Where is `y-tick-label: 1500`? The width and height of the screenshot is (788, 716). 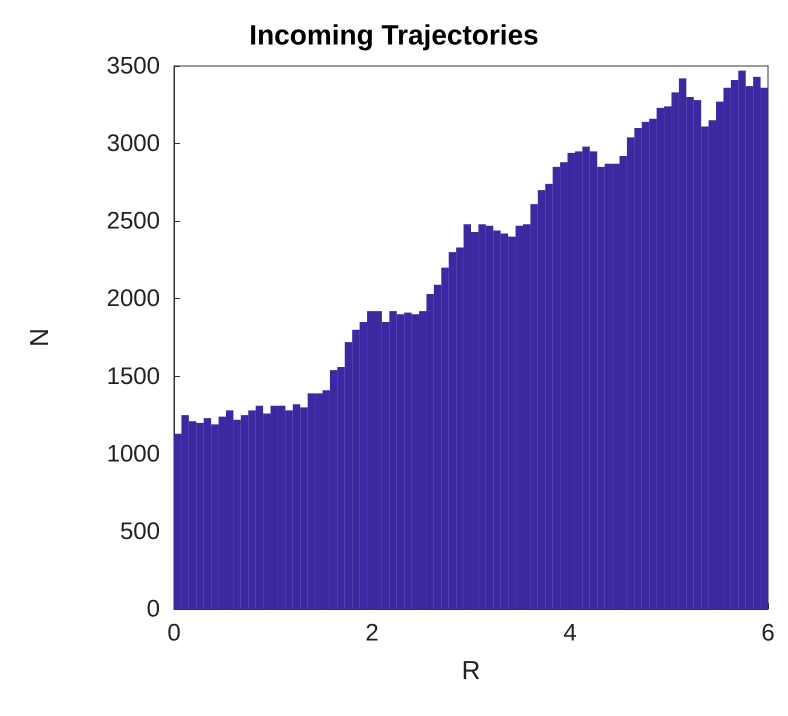 y-tick-label: 1500 is located at coordinates (133, 376).